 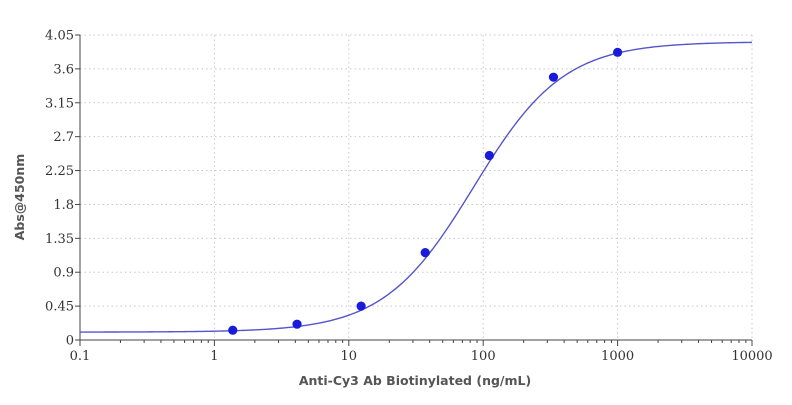 What do you see at coordinates (349, 356) in the screenshot?
I see `x-tick-label: 10` at bounding box center [349, 356].